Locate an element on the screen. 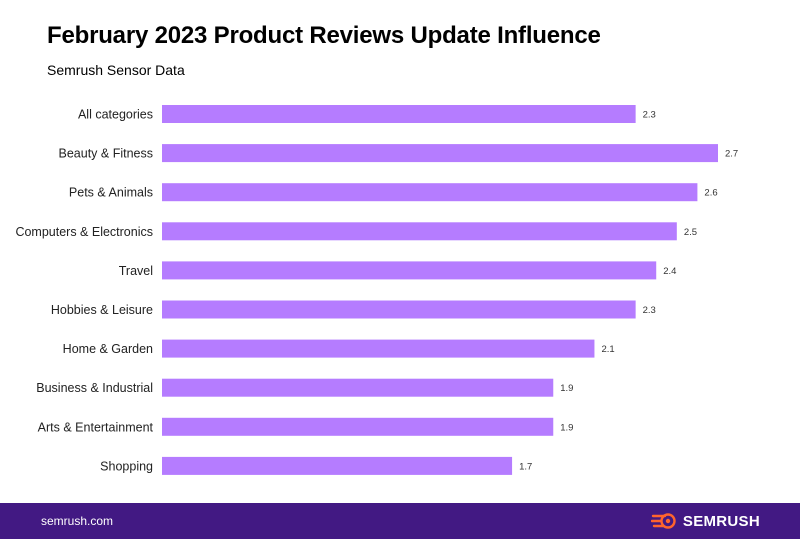  category-label: Home & Garden is located at coordinates (108, 349).